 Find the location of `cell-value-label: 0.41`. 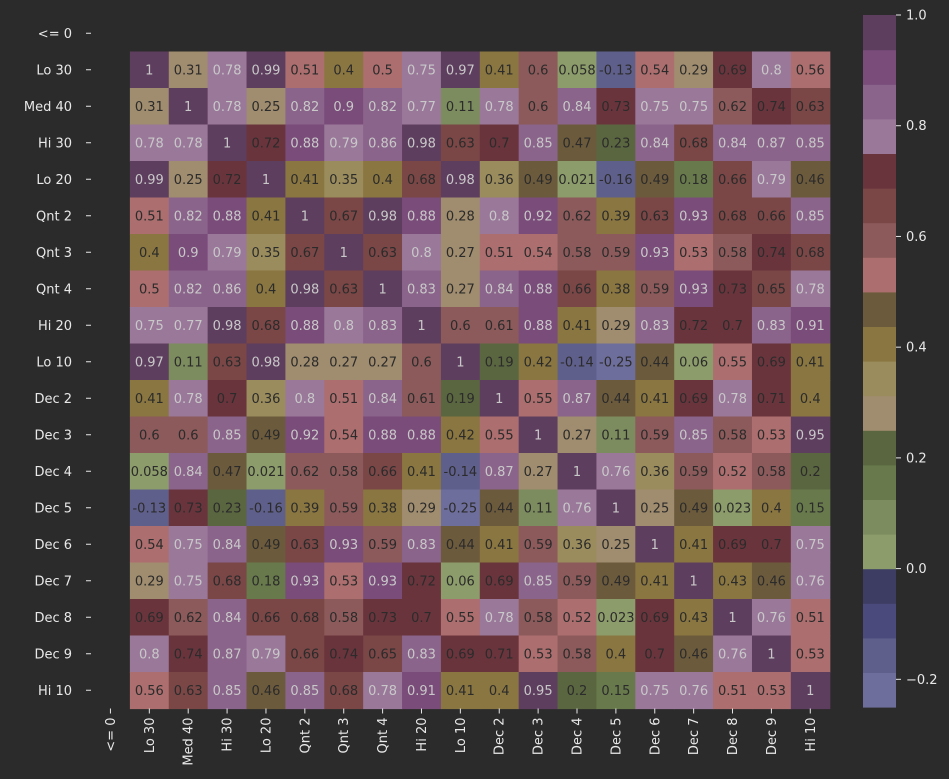

cell-value-label: 0.41 is located at coordinates (654, 581).